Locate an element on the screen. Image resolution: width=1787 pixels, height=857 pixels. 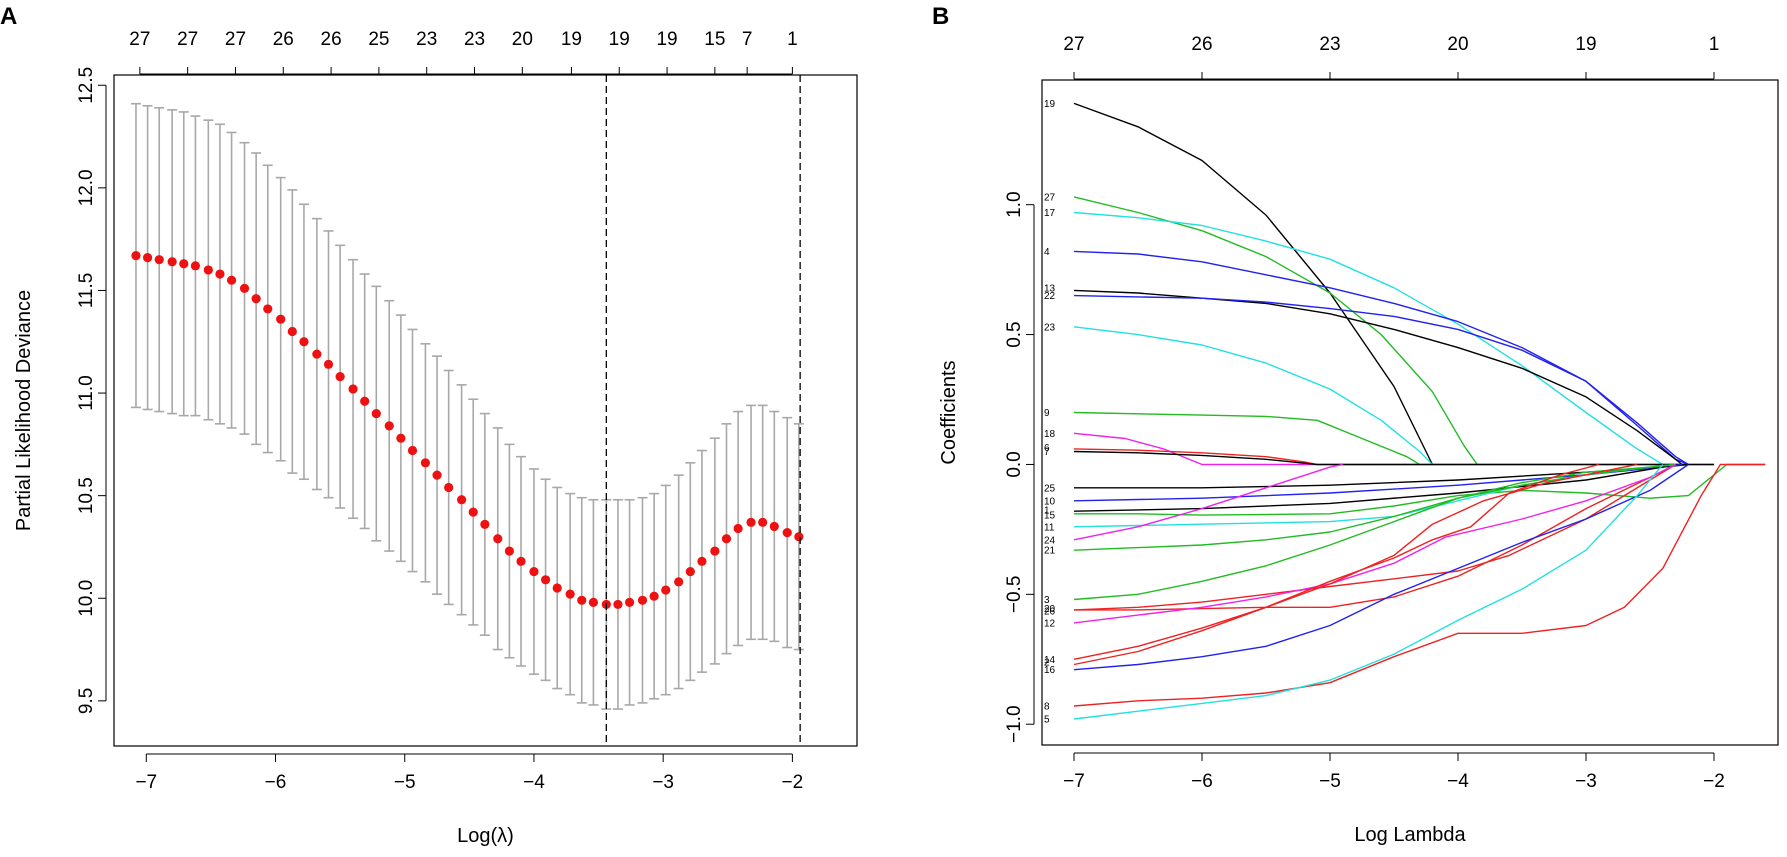
panel-a-y-tick-label: 9.5 is located at coordinates (86, 701).